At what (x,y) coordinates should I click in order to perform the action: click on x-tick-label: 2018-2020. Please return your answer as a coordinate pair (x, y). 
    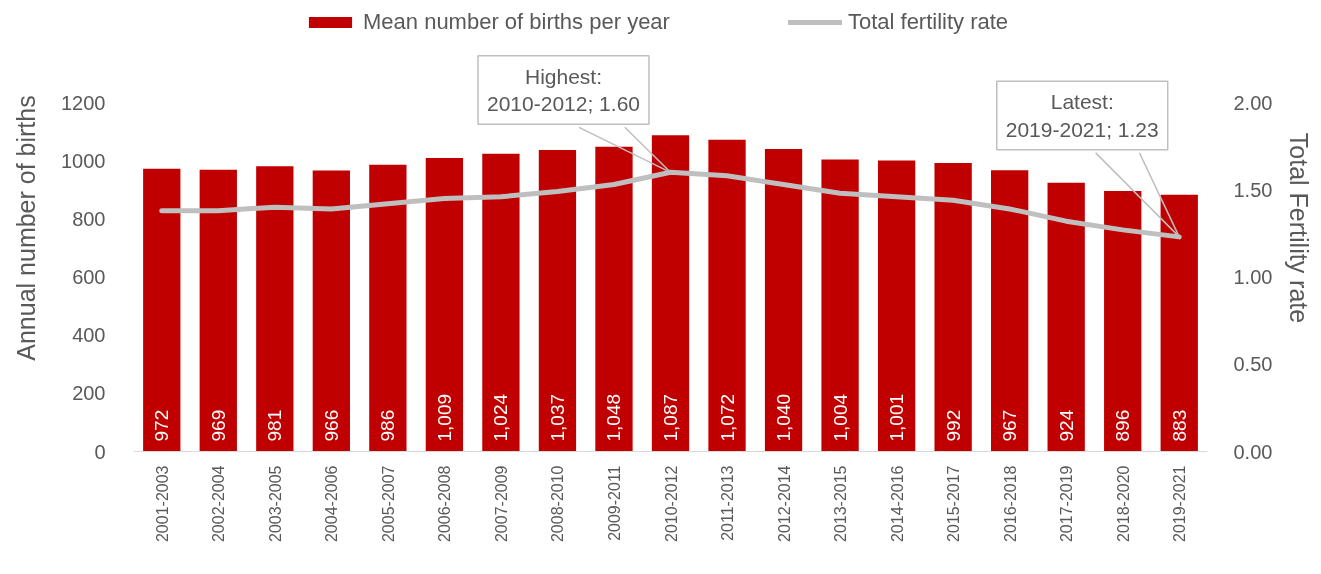
    Looking at the image, I should click on (1123, 504).